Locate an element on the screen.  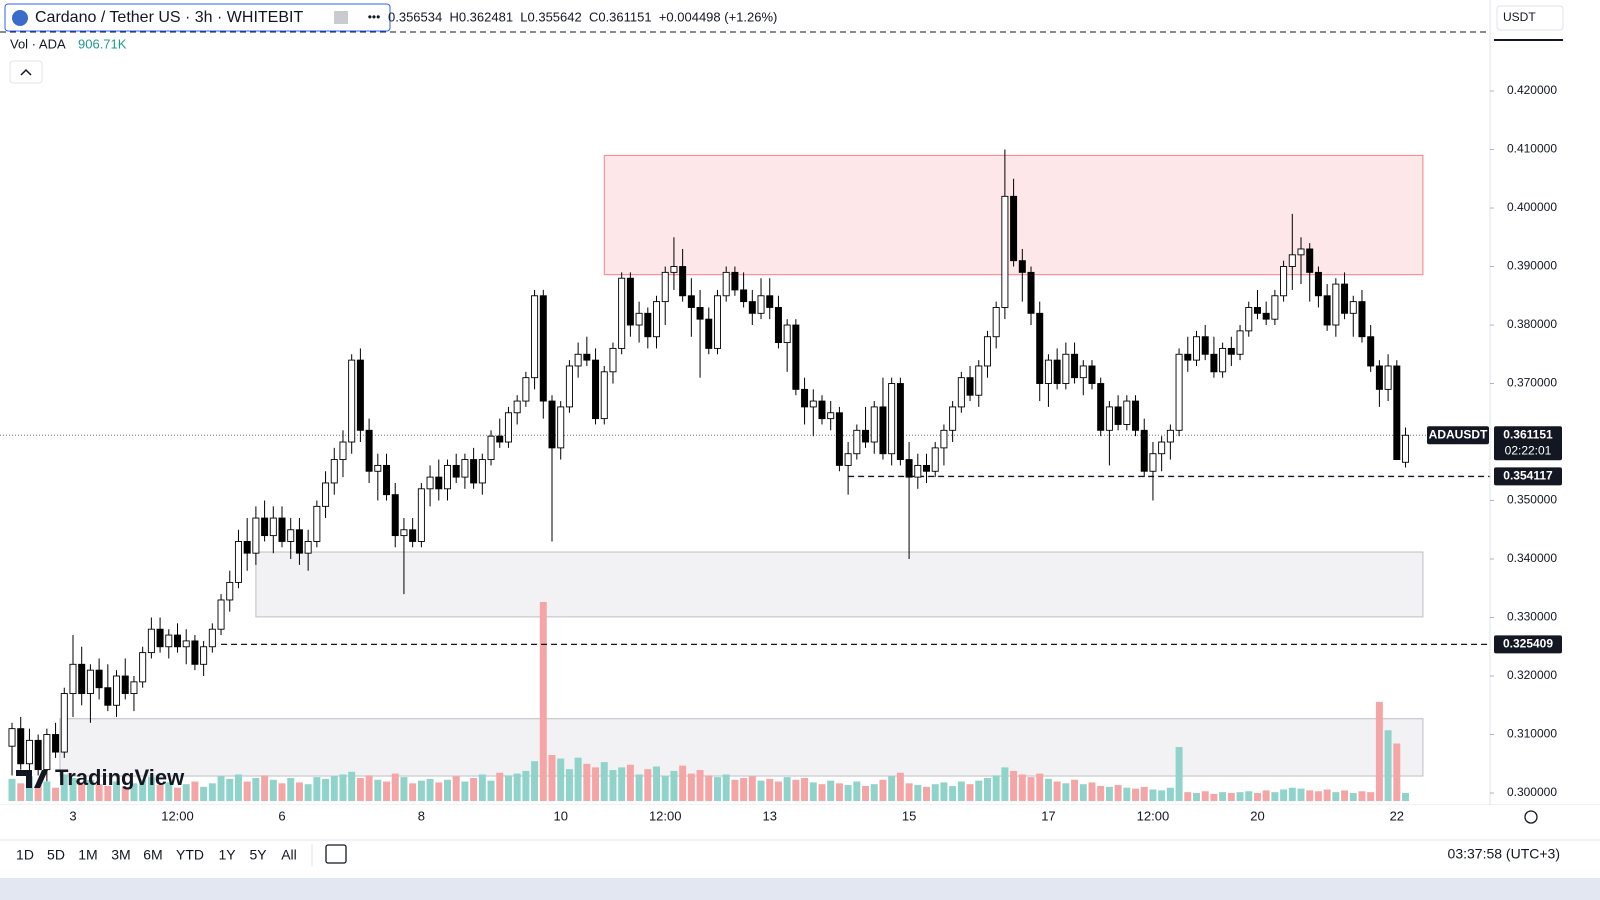
currency-select is located at coordinates (1530, 18).